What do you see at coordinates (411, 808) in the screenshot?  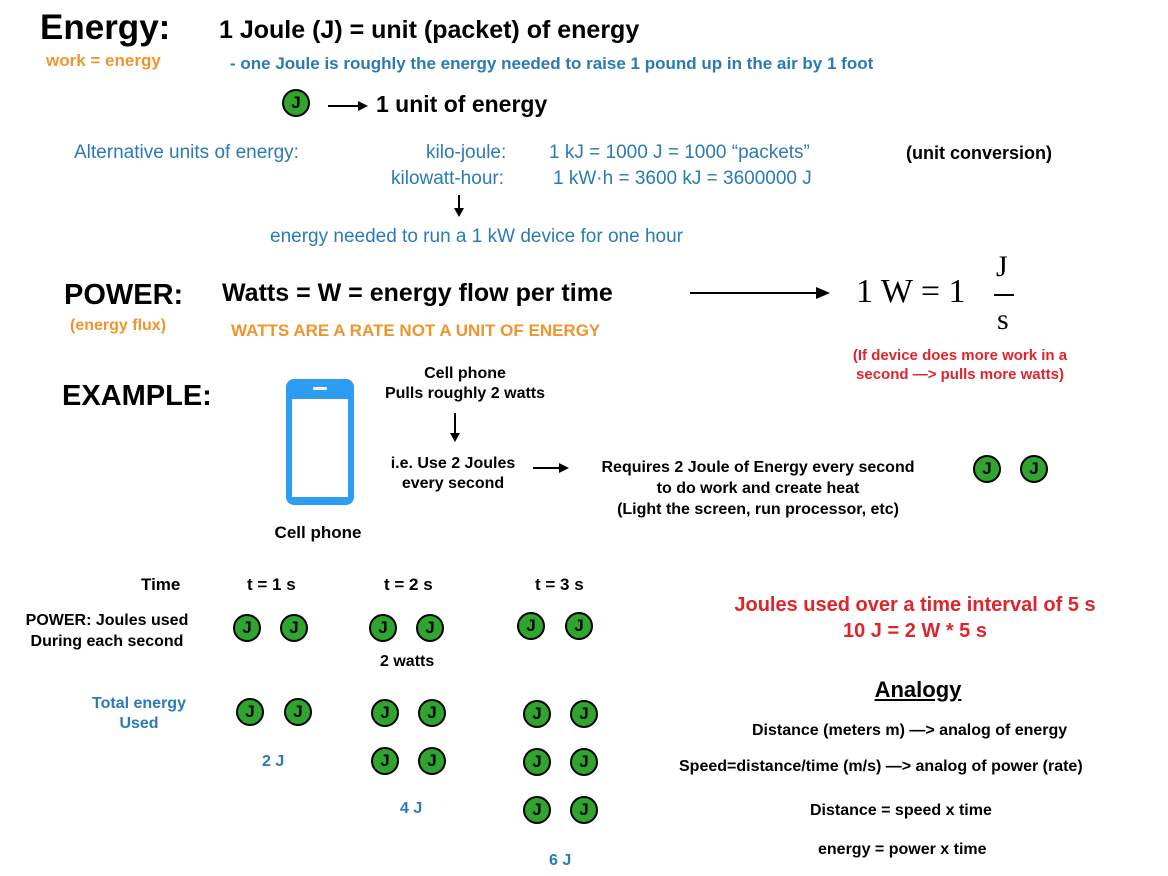 I see `total-col-2: 4 J` at bounding box center [411, 808].